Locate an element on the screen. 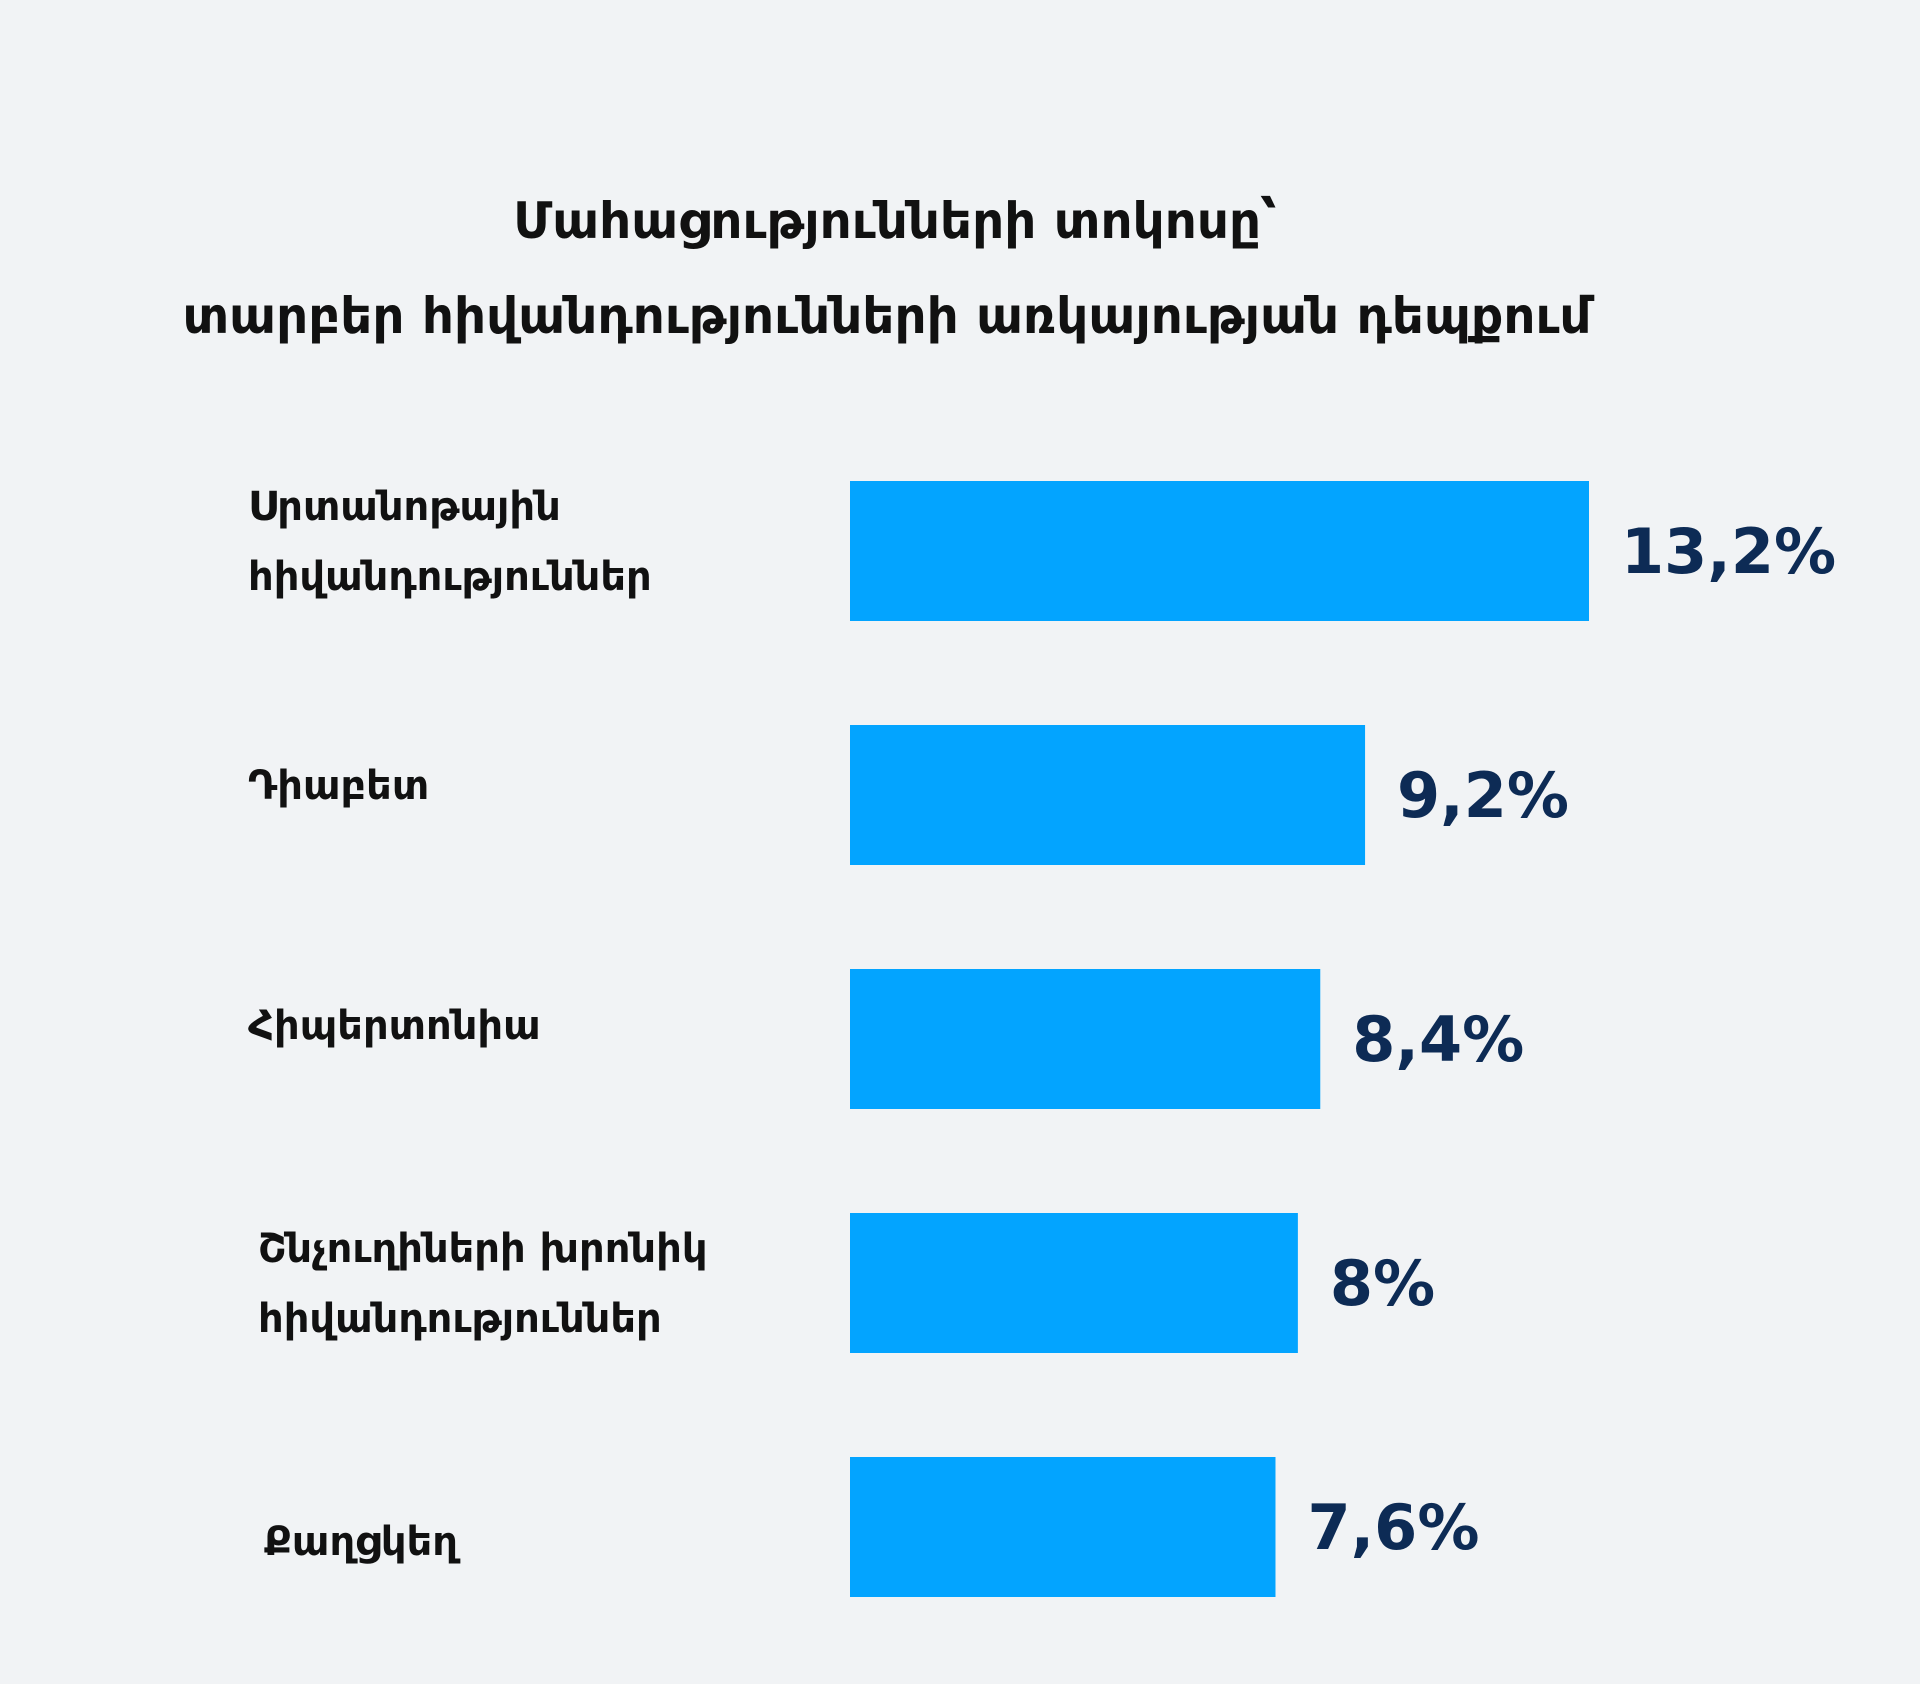 This screenshot has height=1684, width=1920. category-label-4-line-1: Շնչուղիների խրոնիկ is located at coordinates (483, 1249).